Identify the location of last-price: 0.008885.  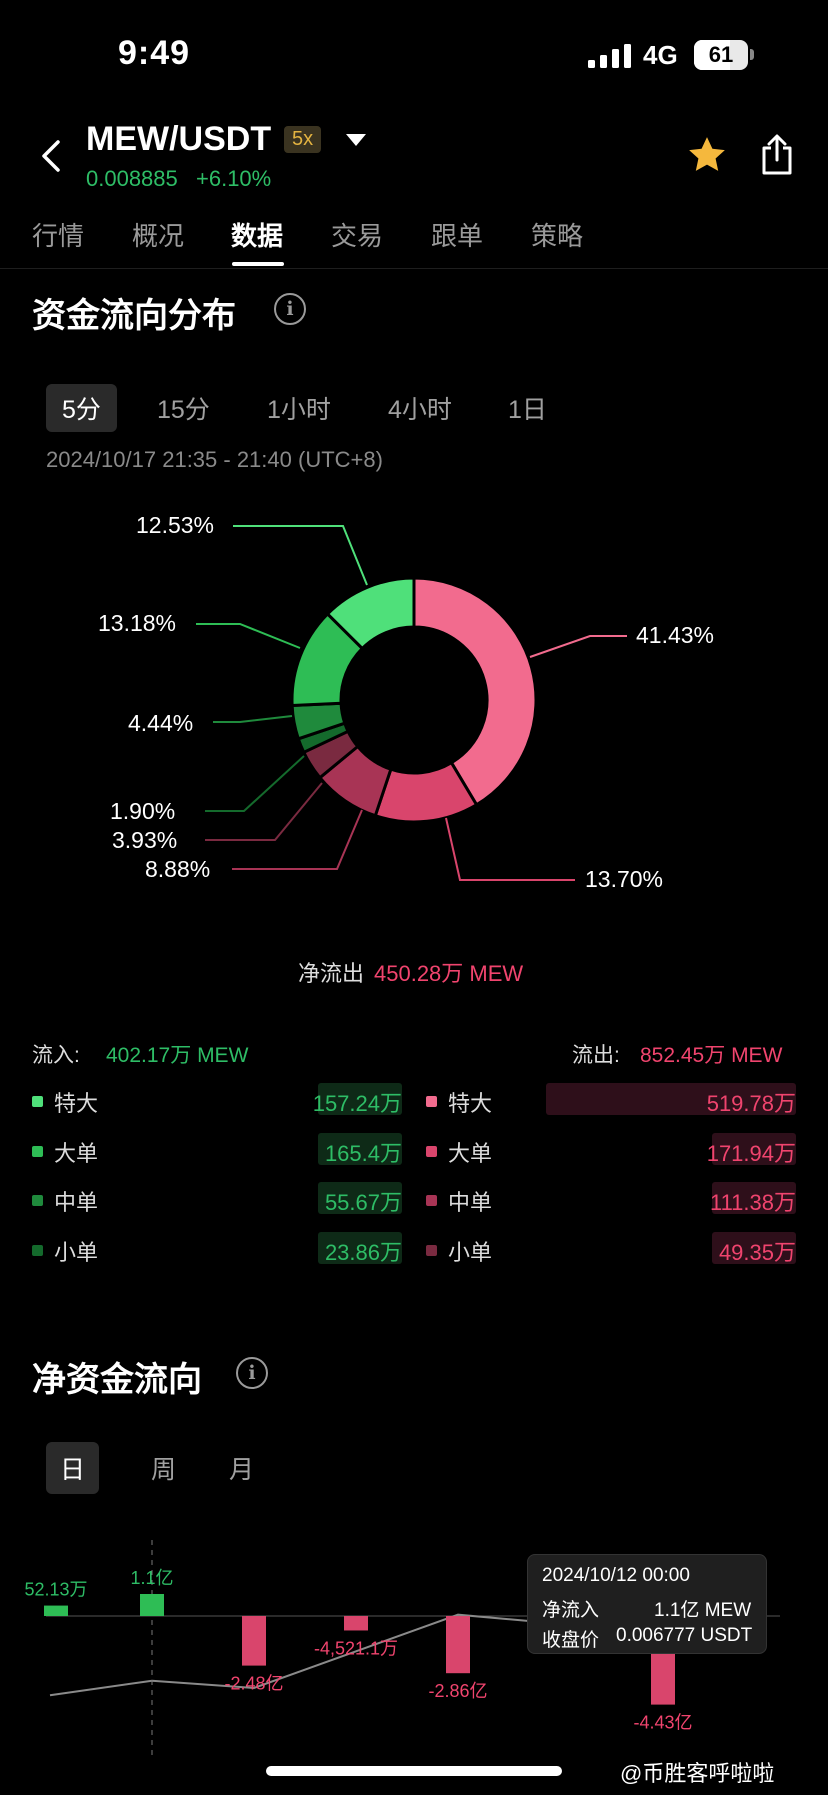
(132, 178).